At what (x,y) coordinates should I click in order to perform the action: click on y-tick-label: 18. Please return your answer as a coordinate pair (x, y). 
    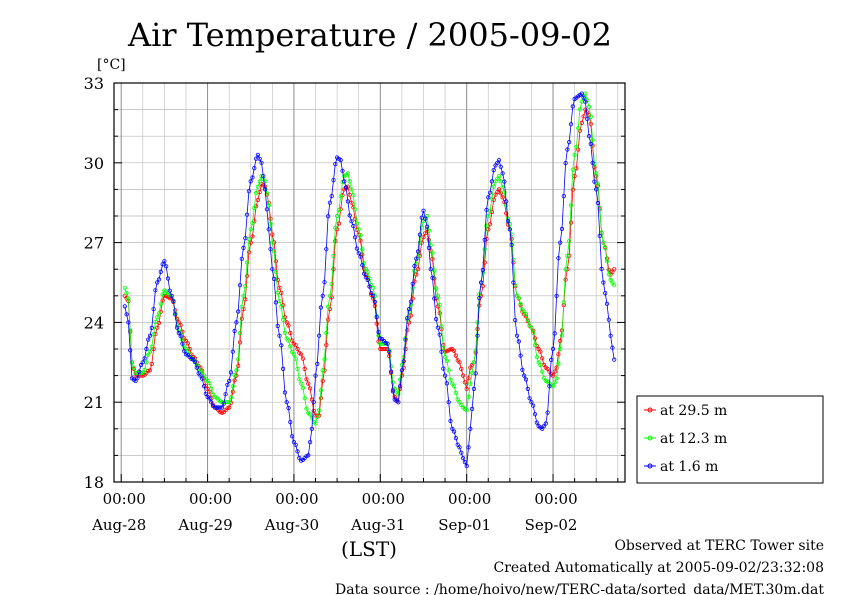
    Looking at the image, I should click on (94, 482).